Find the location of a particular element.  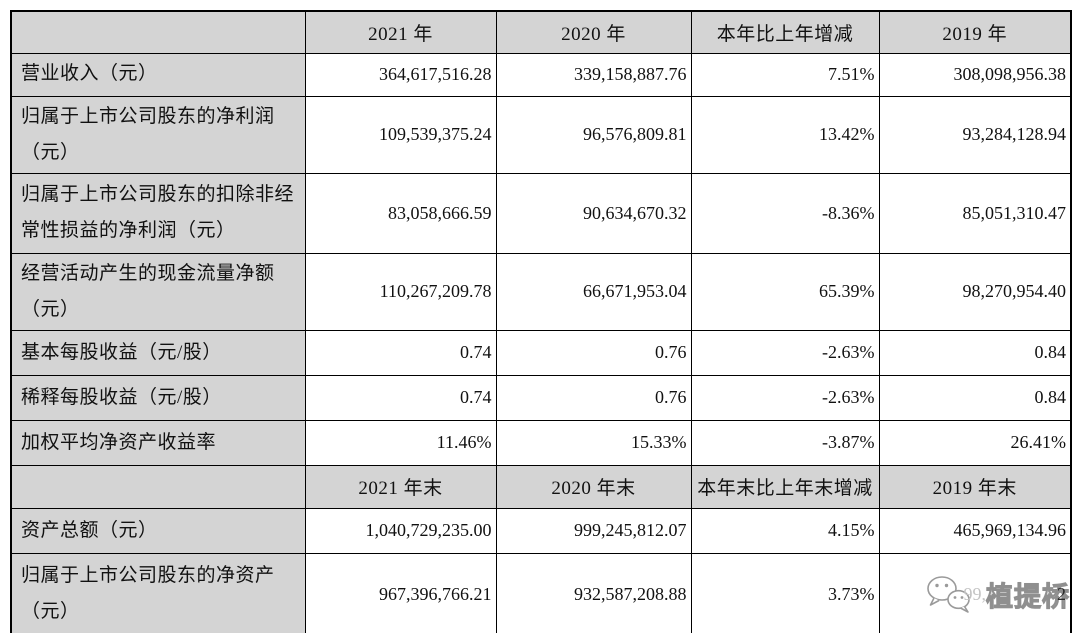

row-label: 经营活动产生的现金流量净额（元） is located at coordinates (158, 291).